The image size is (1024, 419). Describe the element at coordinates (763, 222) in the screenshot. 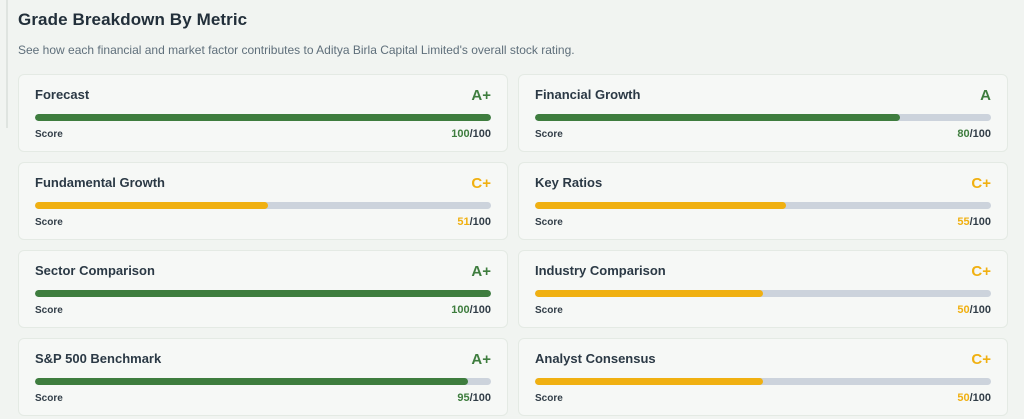

I see `score-row: Score 55/100` at that location.